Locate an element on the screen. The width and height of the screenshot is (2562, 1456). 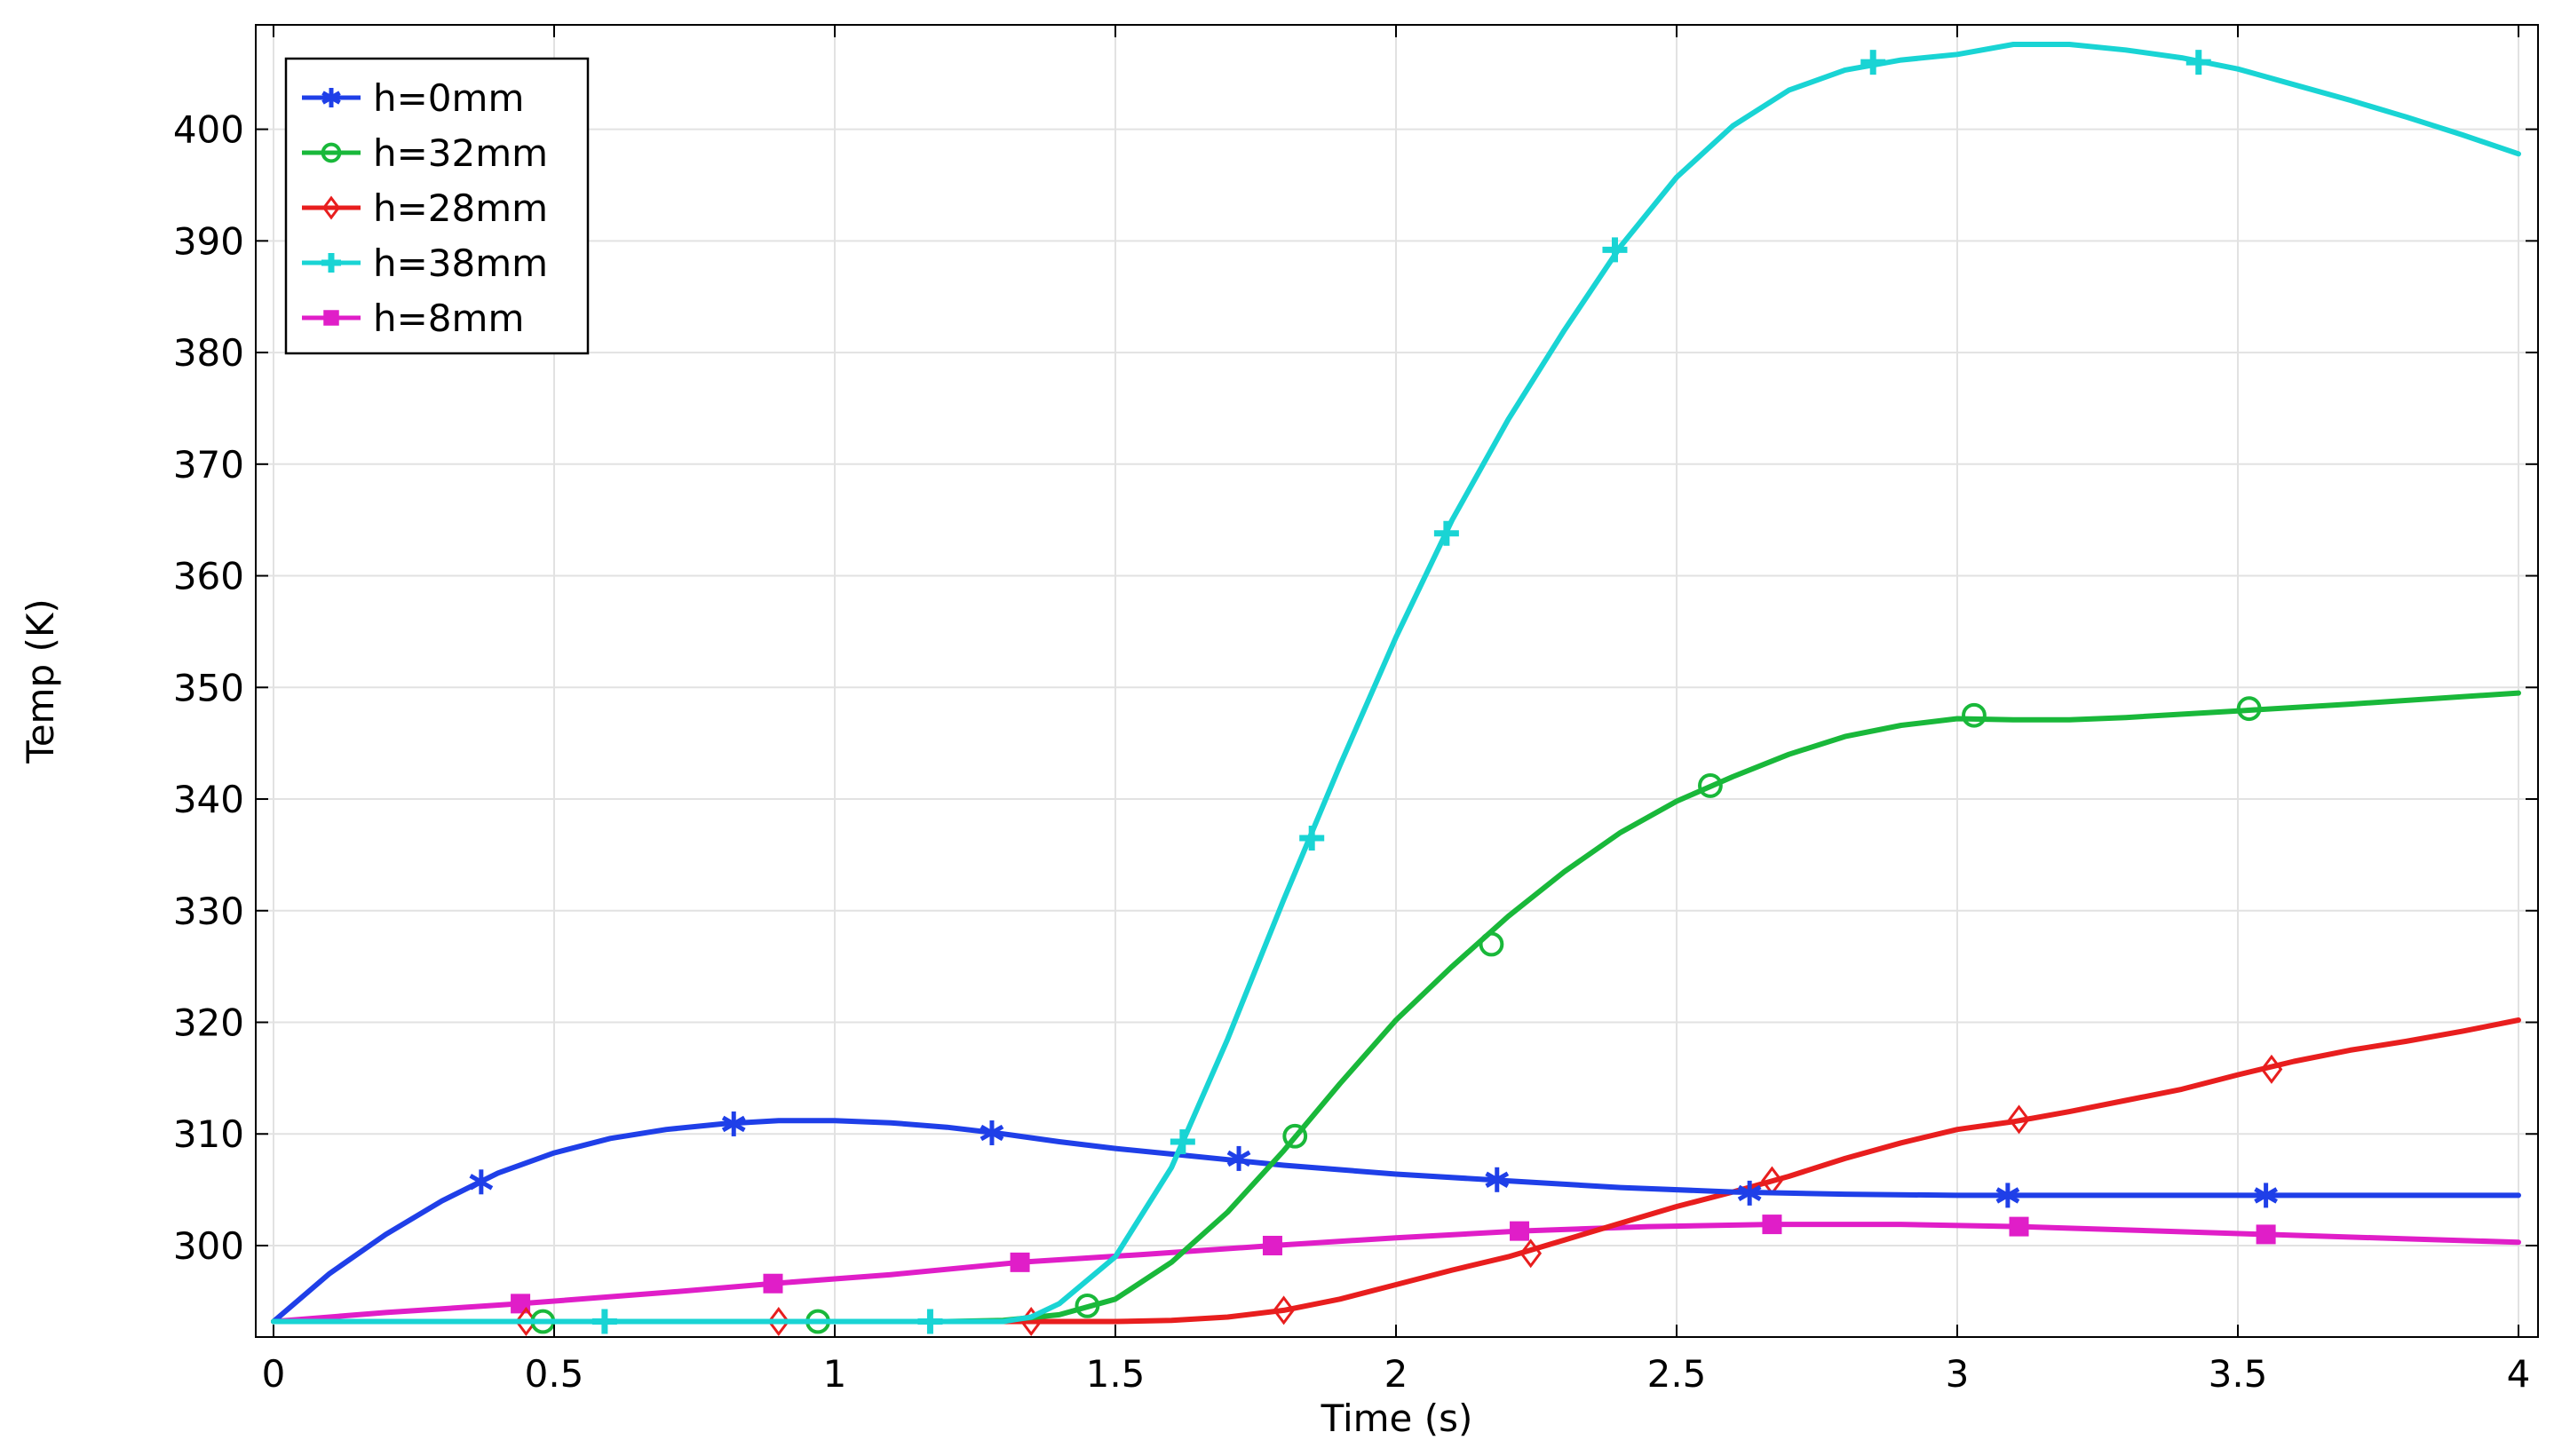
y-tick-label: 400 is located at coordinates (208, 130).